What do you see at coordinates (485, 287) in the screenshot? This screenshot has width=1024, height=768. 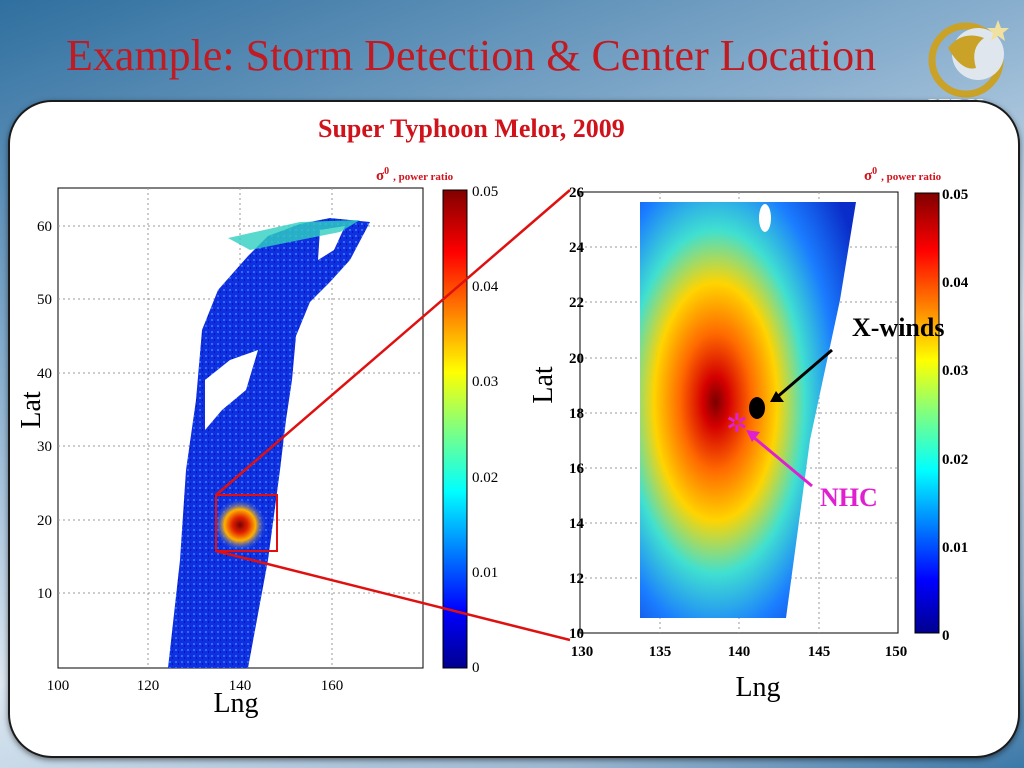 I see `left-cbar-tick: 0.04` at bounding box center [485, 287].